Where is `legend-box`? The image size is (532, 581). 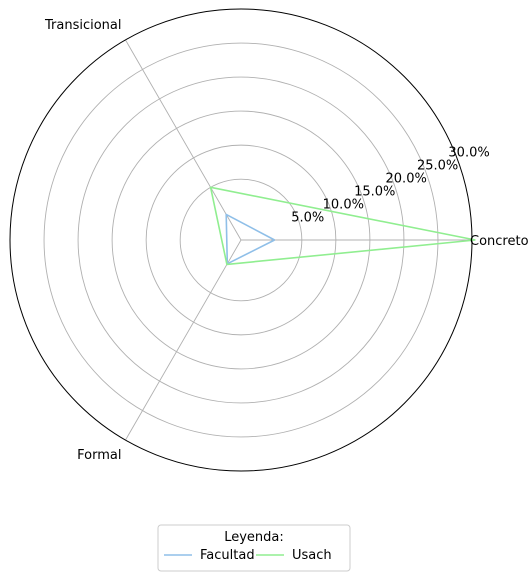 legend-box is located at coordinates (254, 548).